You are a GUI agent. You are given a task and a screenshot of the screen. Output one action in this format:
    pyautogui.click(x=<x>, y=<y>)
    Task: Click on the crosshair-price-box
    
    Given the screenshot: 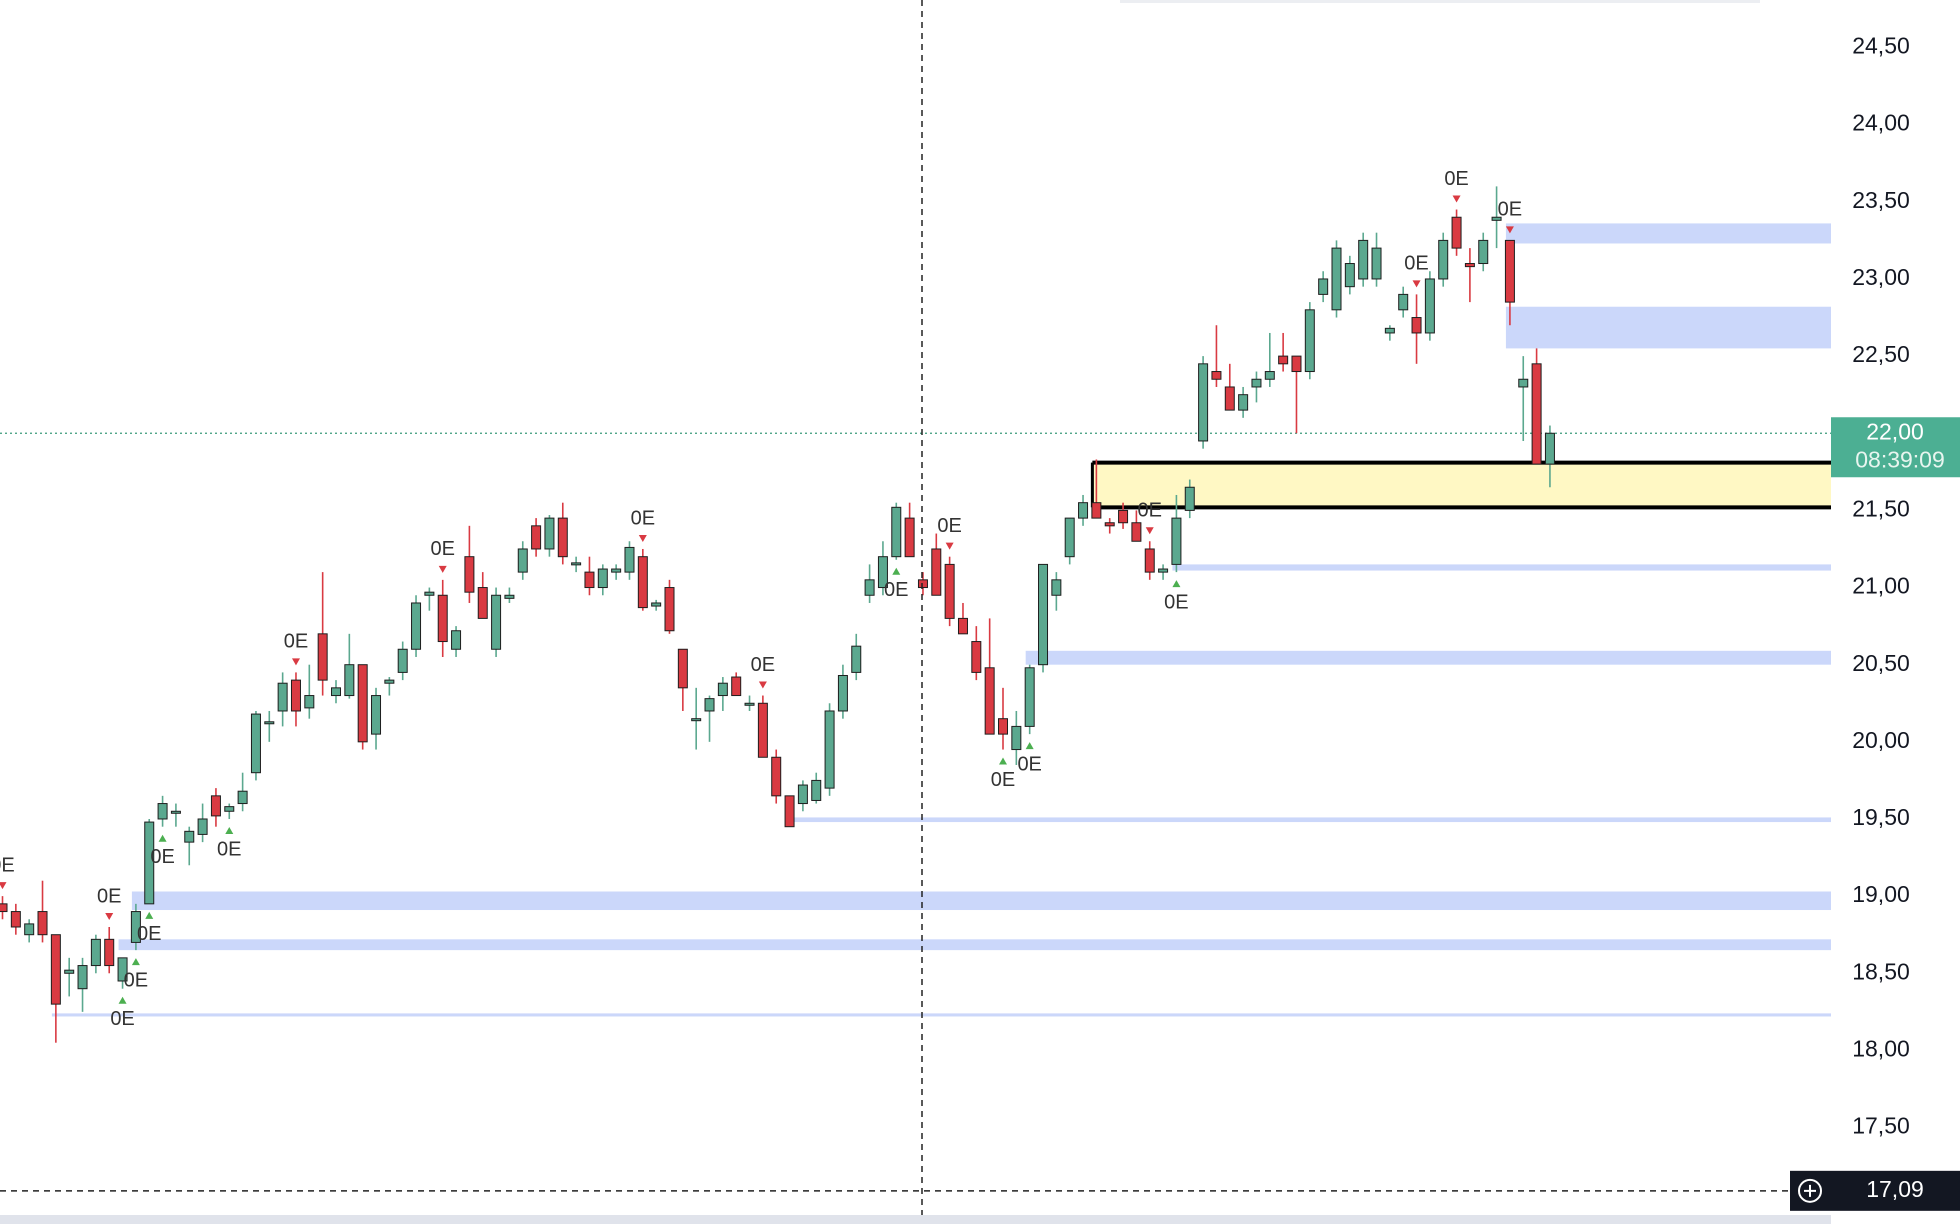 What is the action you would take?
    pyautogui.click(x=1895, y=1190)
    